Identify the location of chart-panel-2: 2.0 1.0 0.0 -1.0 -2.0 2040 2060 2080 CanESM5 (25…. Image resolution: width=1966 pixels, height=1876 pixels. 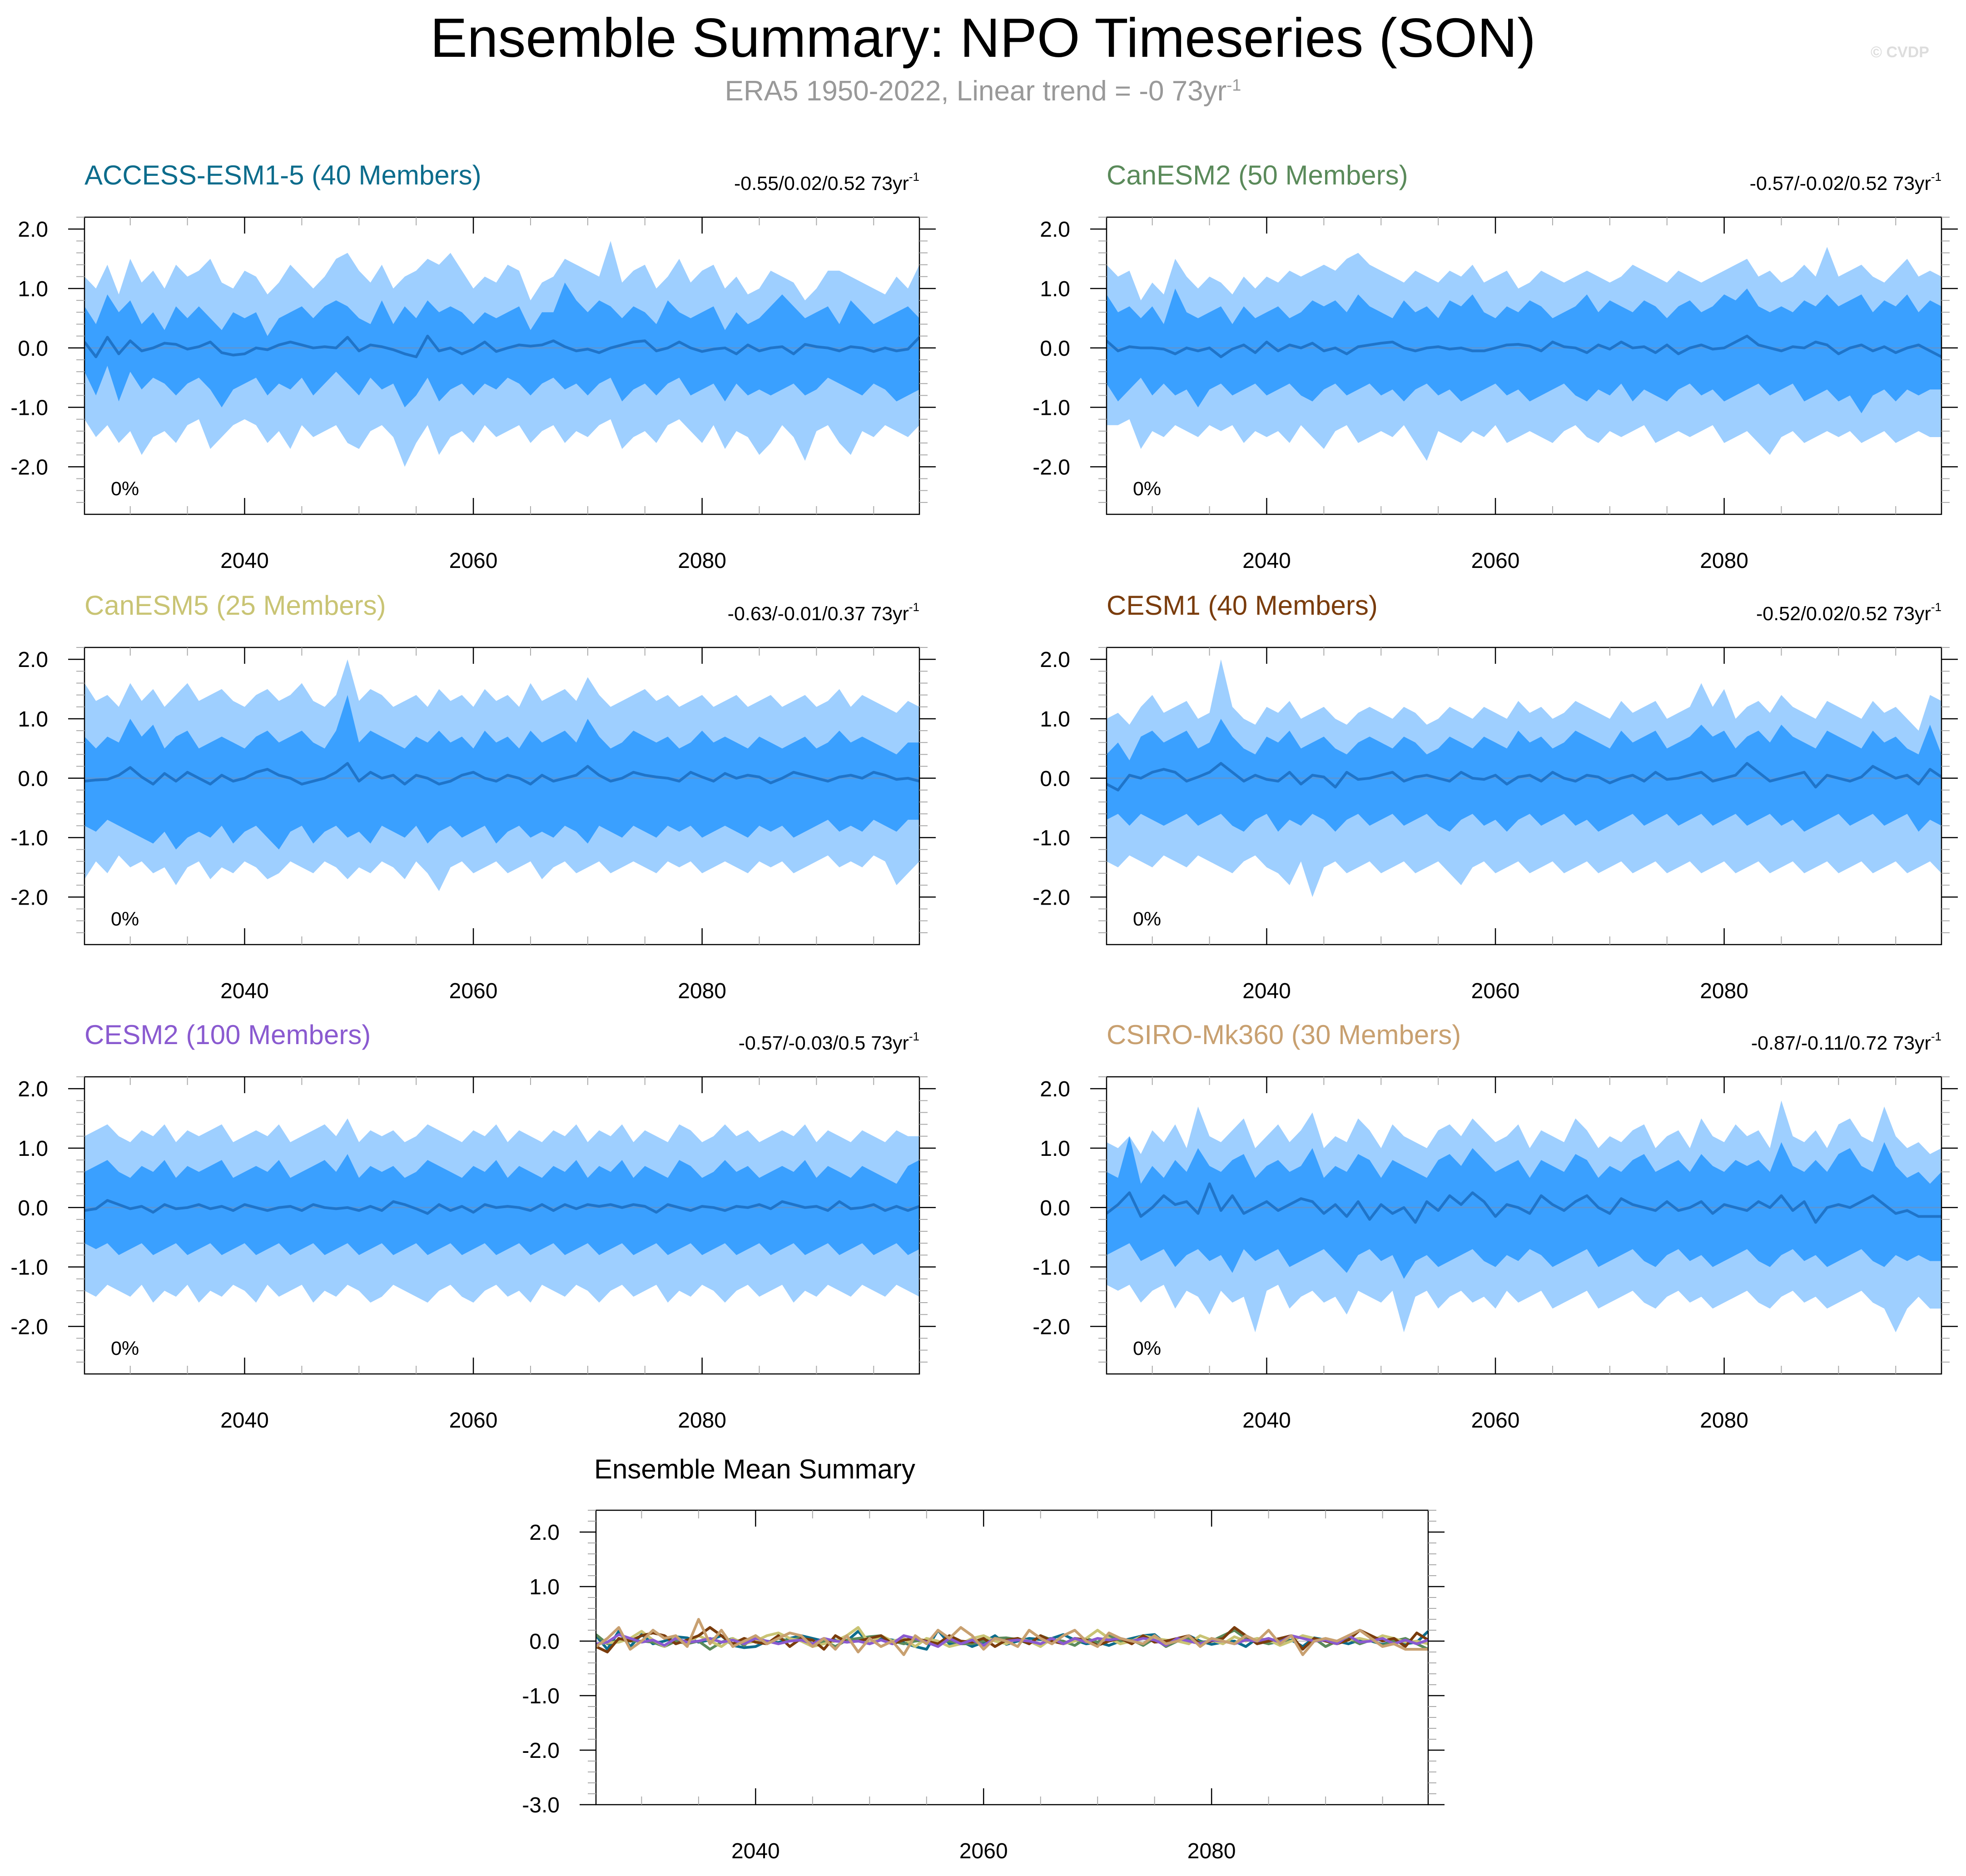
(473, 797).